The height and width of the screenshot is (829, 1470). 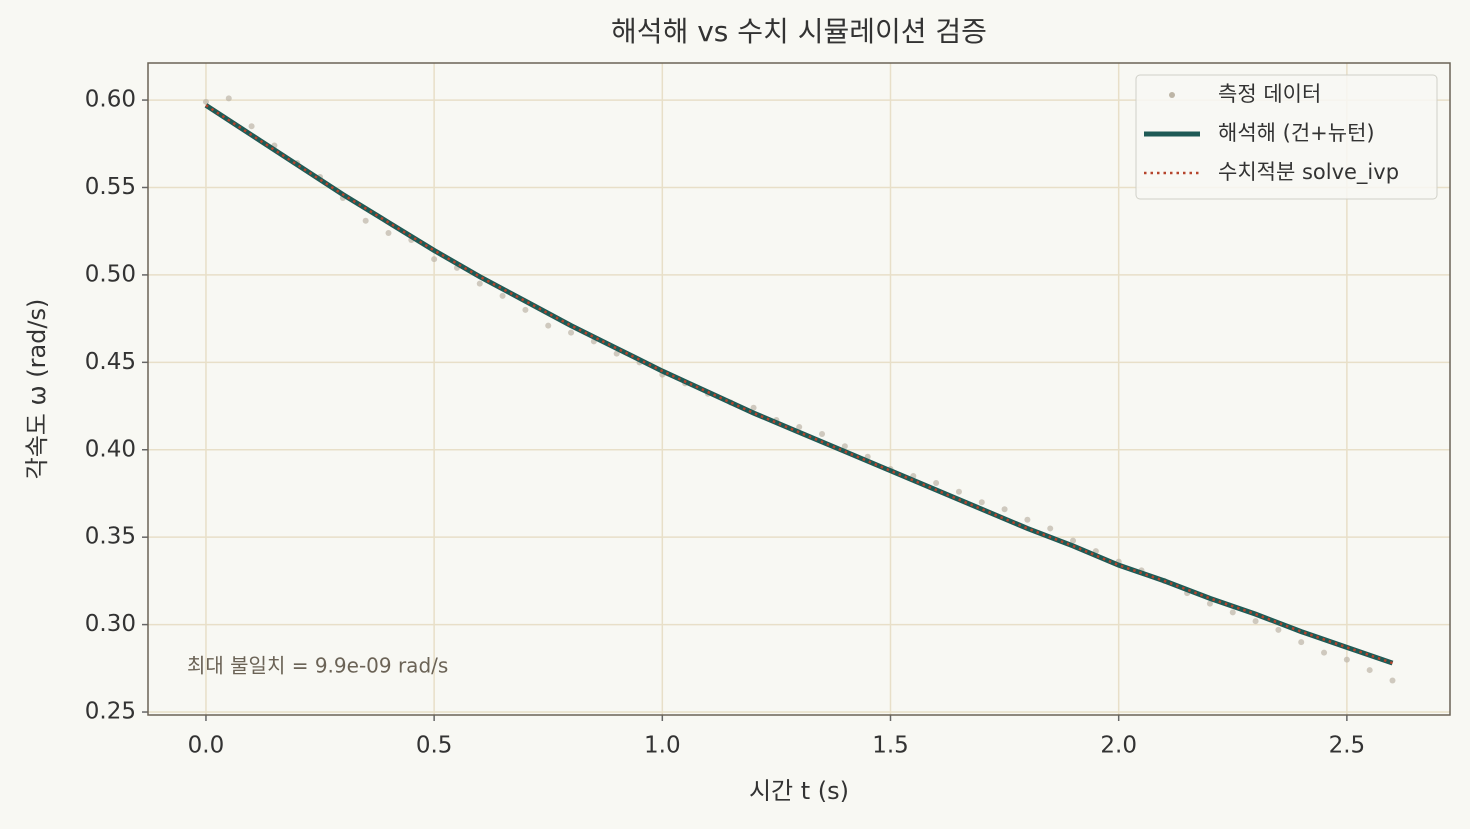 I want to click on legend-label: 해석해 (건+뉴턴), so click(x=1296, y=133).